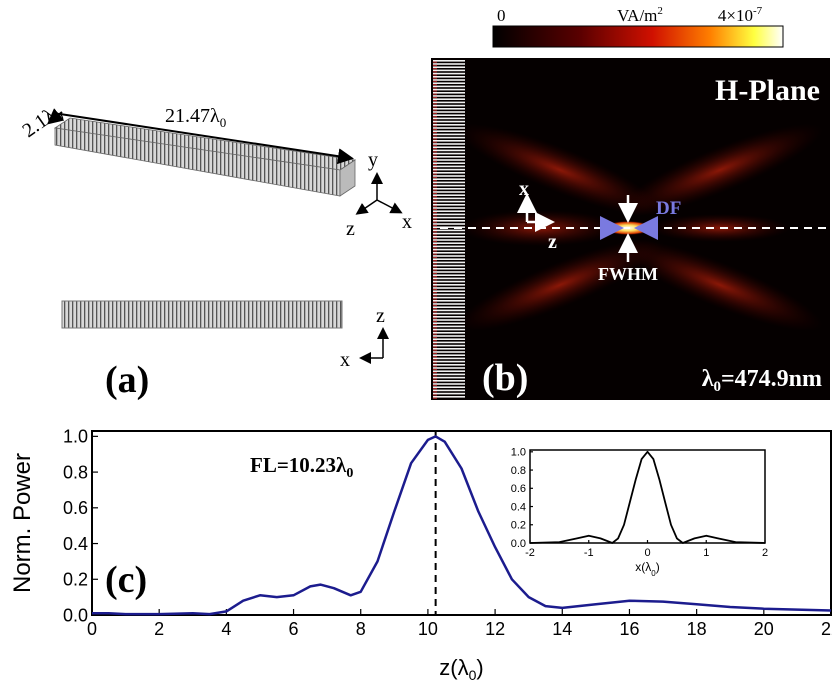 This screenshot has width=832, height=696. Describe the element at coordinates (708, 379) in the screenshot. I see `text-part: λ` at that location.